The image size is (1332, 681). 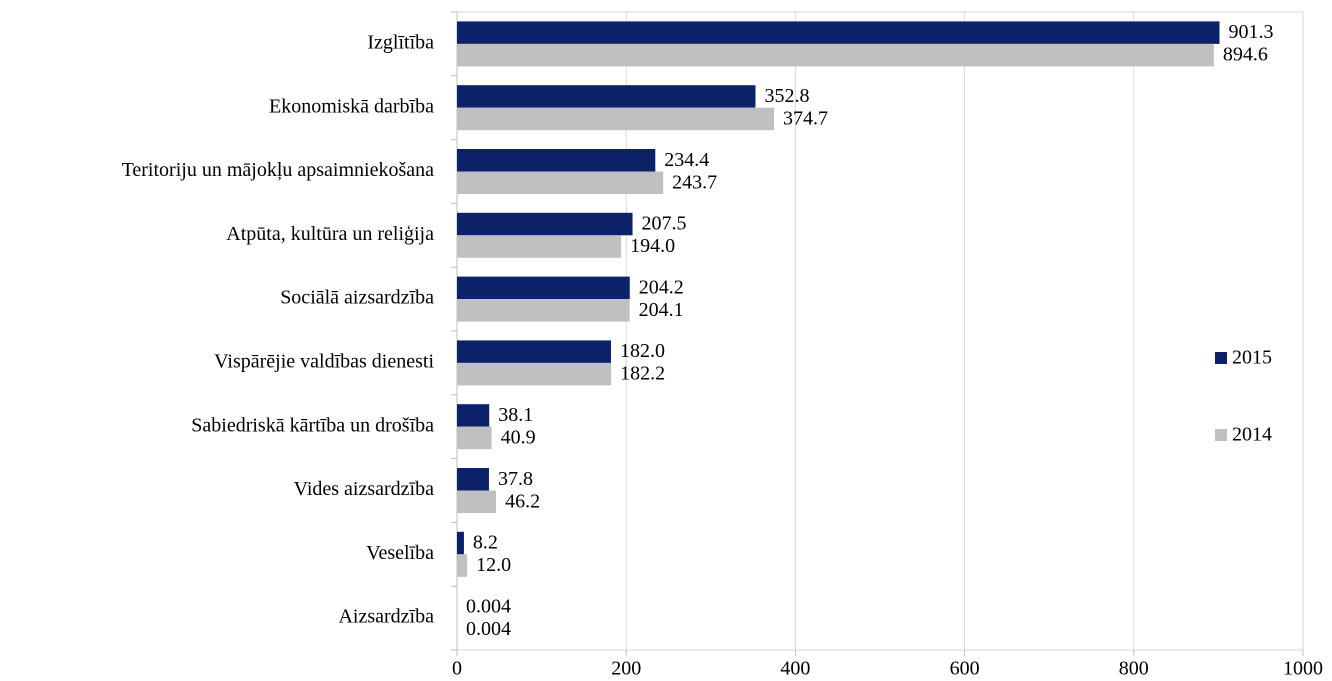 What do you see at coordinates (626, 669) in the screenshot?
I see `x-tick-label: 200` at bounding box center [626, 669].